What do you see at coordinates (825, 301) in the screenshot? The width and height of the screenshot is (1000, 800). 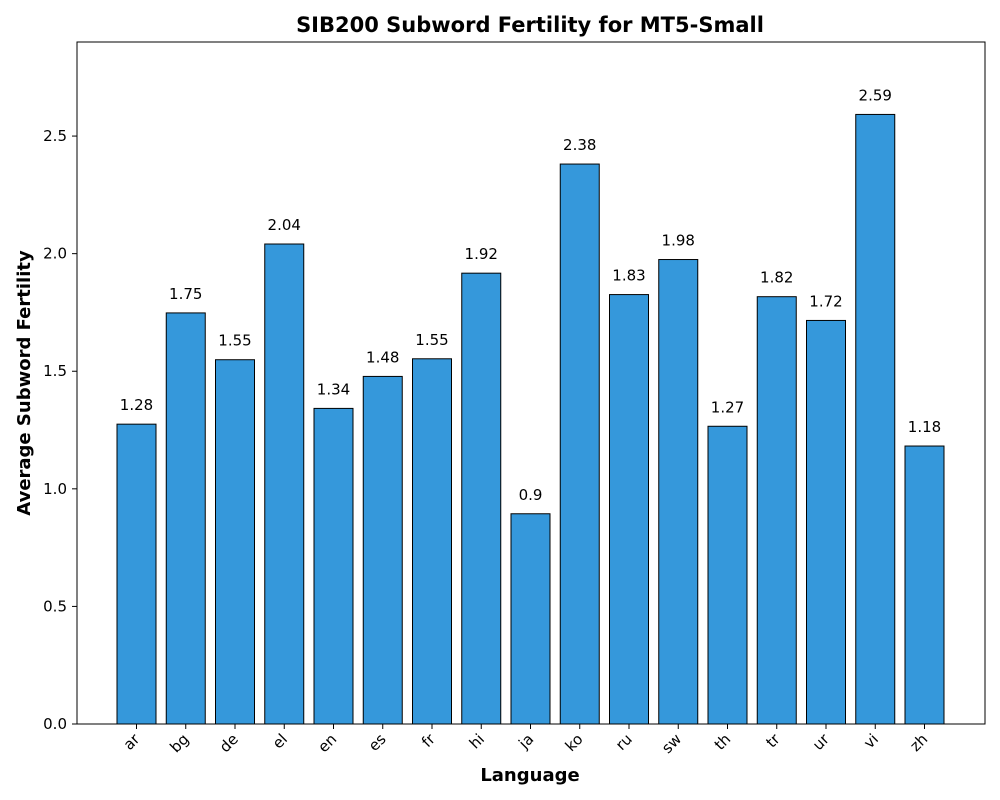 I see `data-label-ur: 1.72` at bounding box center [825, 301].